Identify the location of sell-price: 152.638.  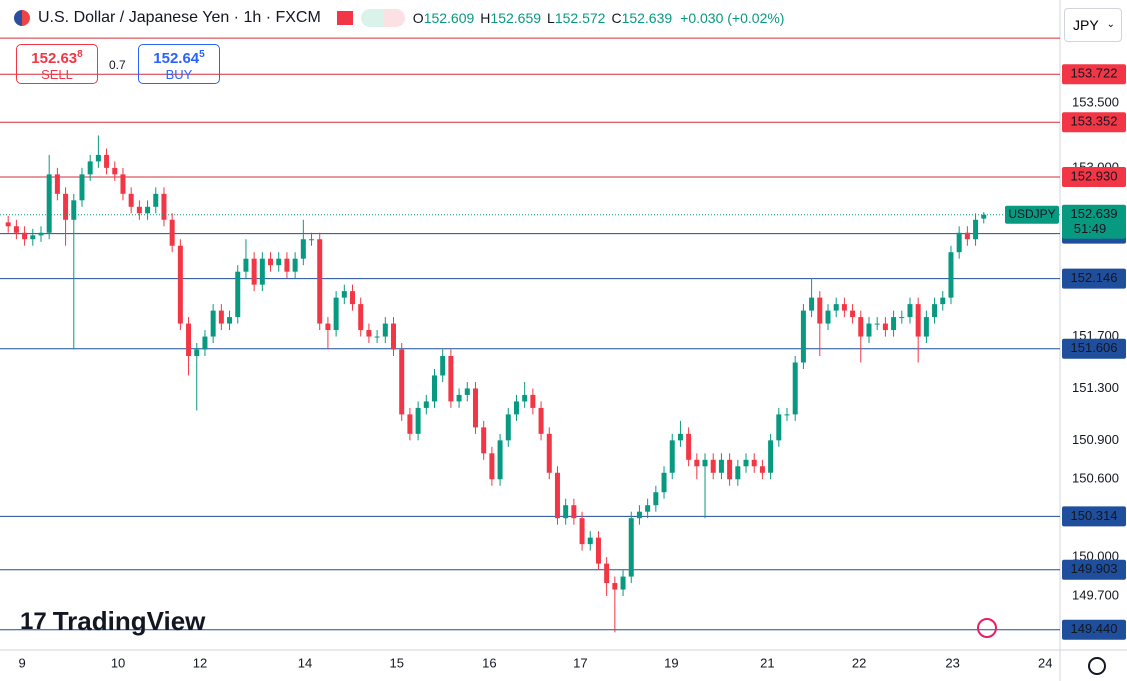
(57, 58).